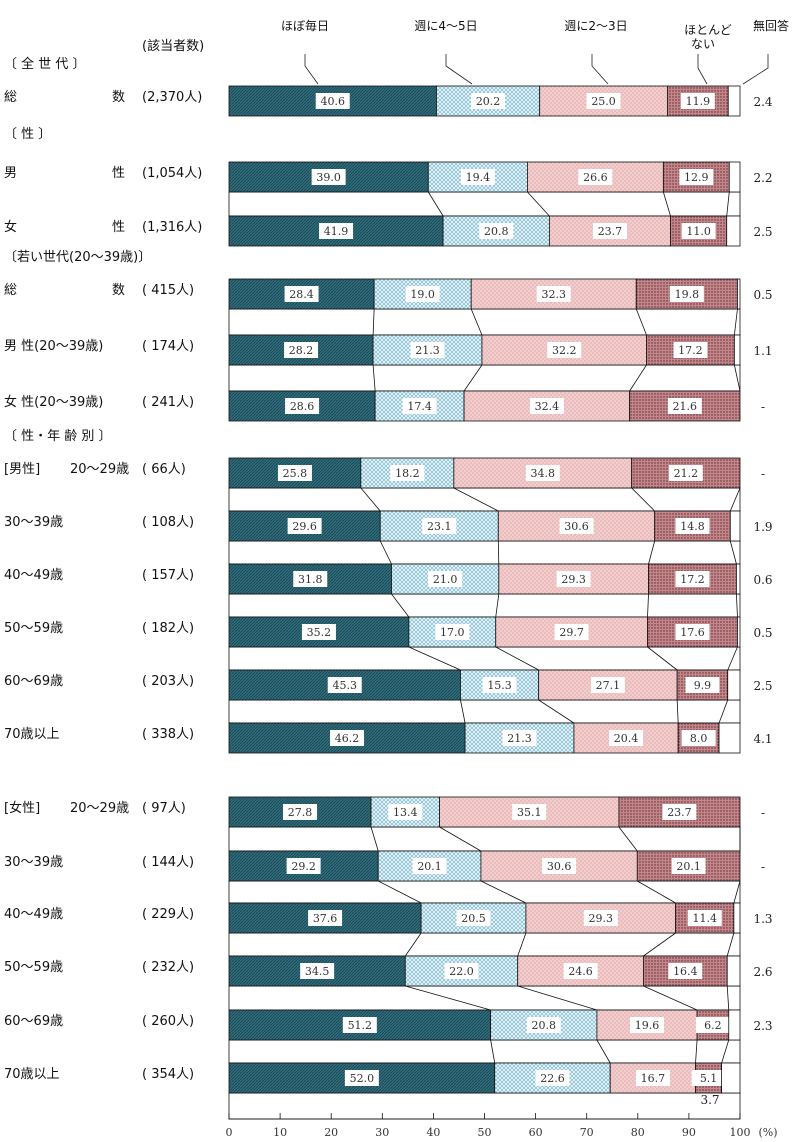 The image size is (800, 1142). I want to click on row-count-10: ( 203人), so click(168, 681).